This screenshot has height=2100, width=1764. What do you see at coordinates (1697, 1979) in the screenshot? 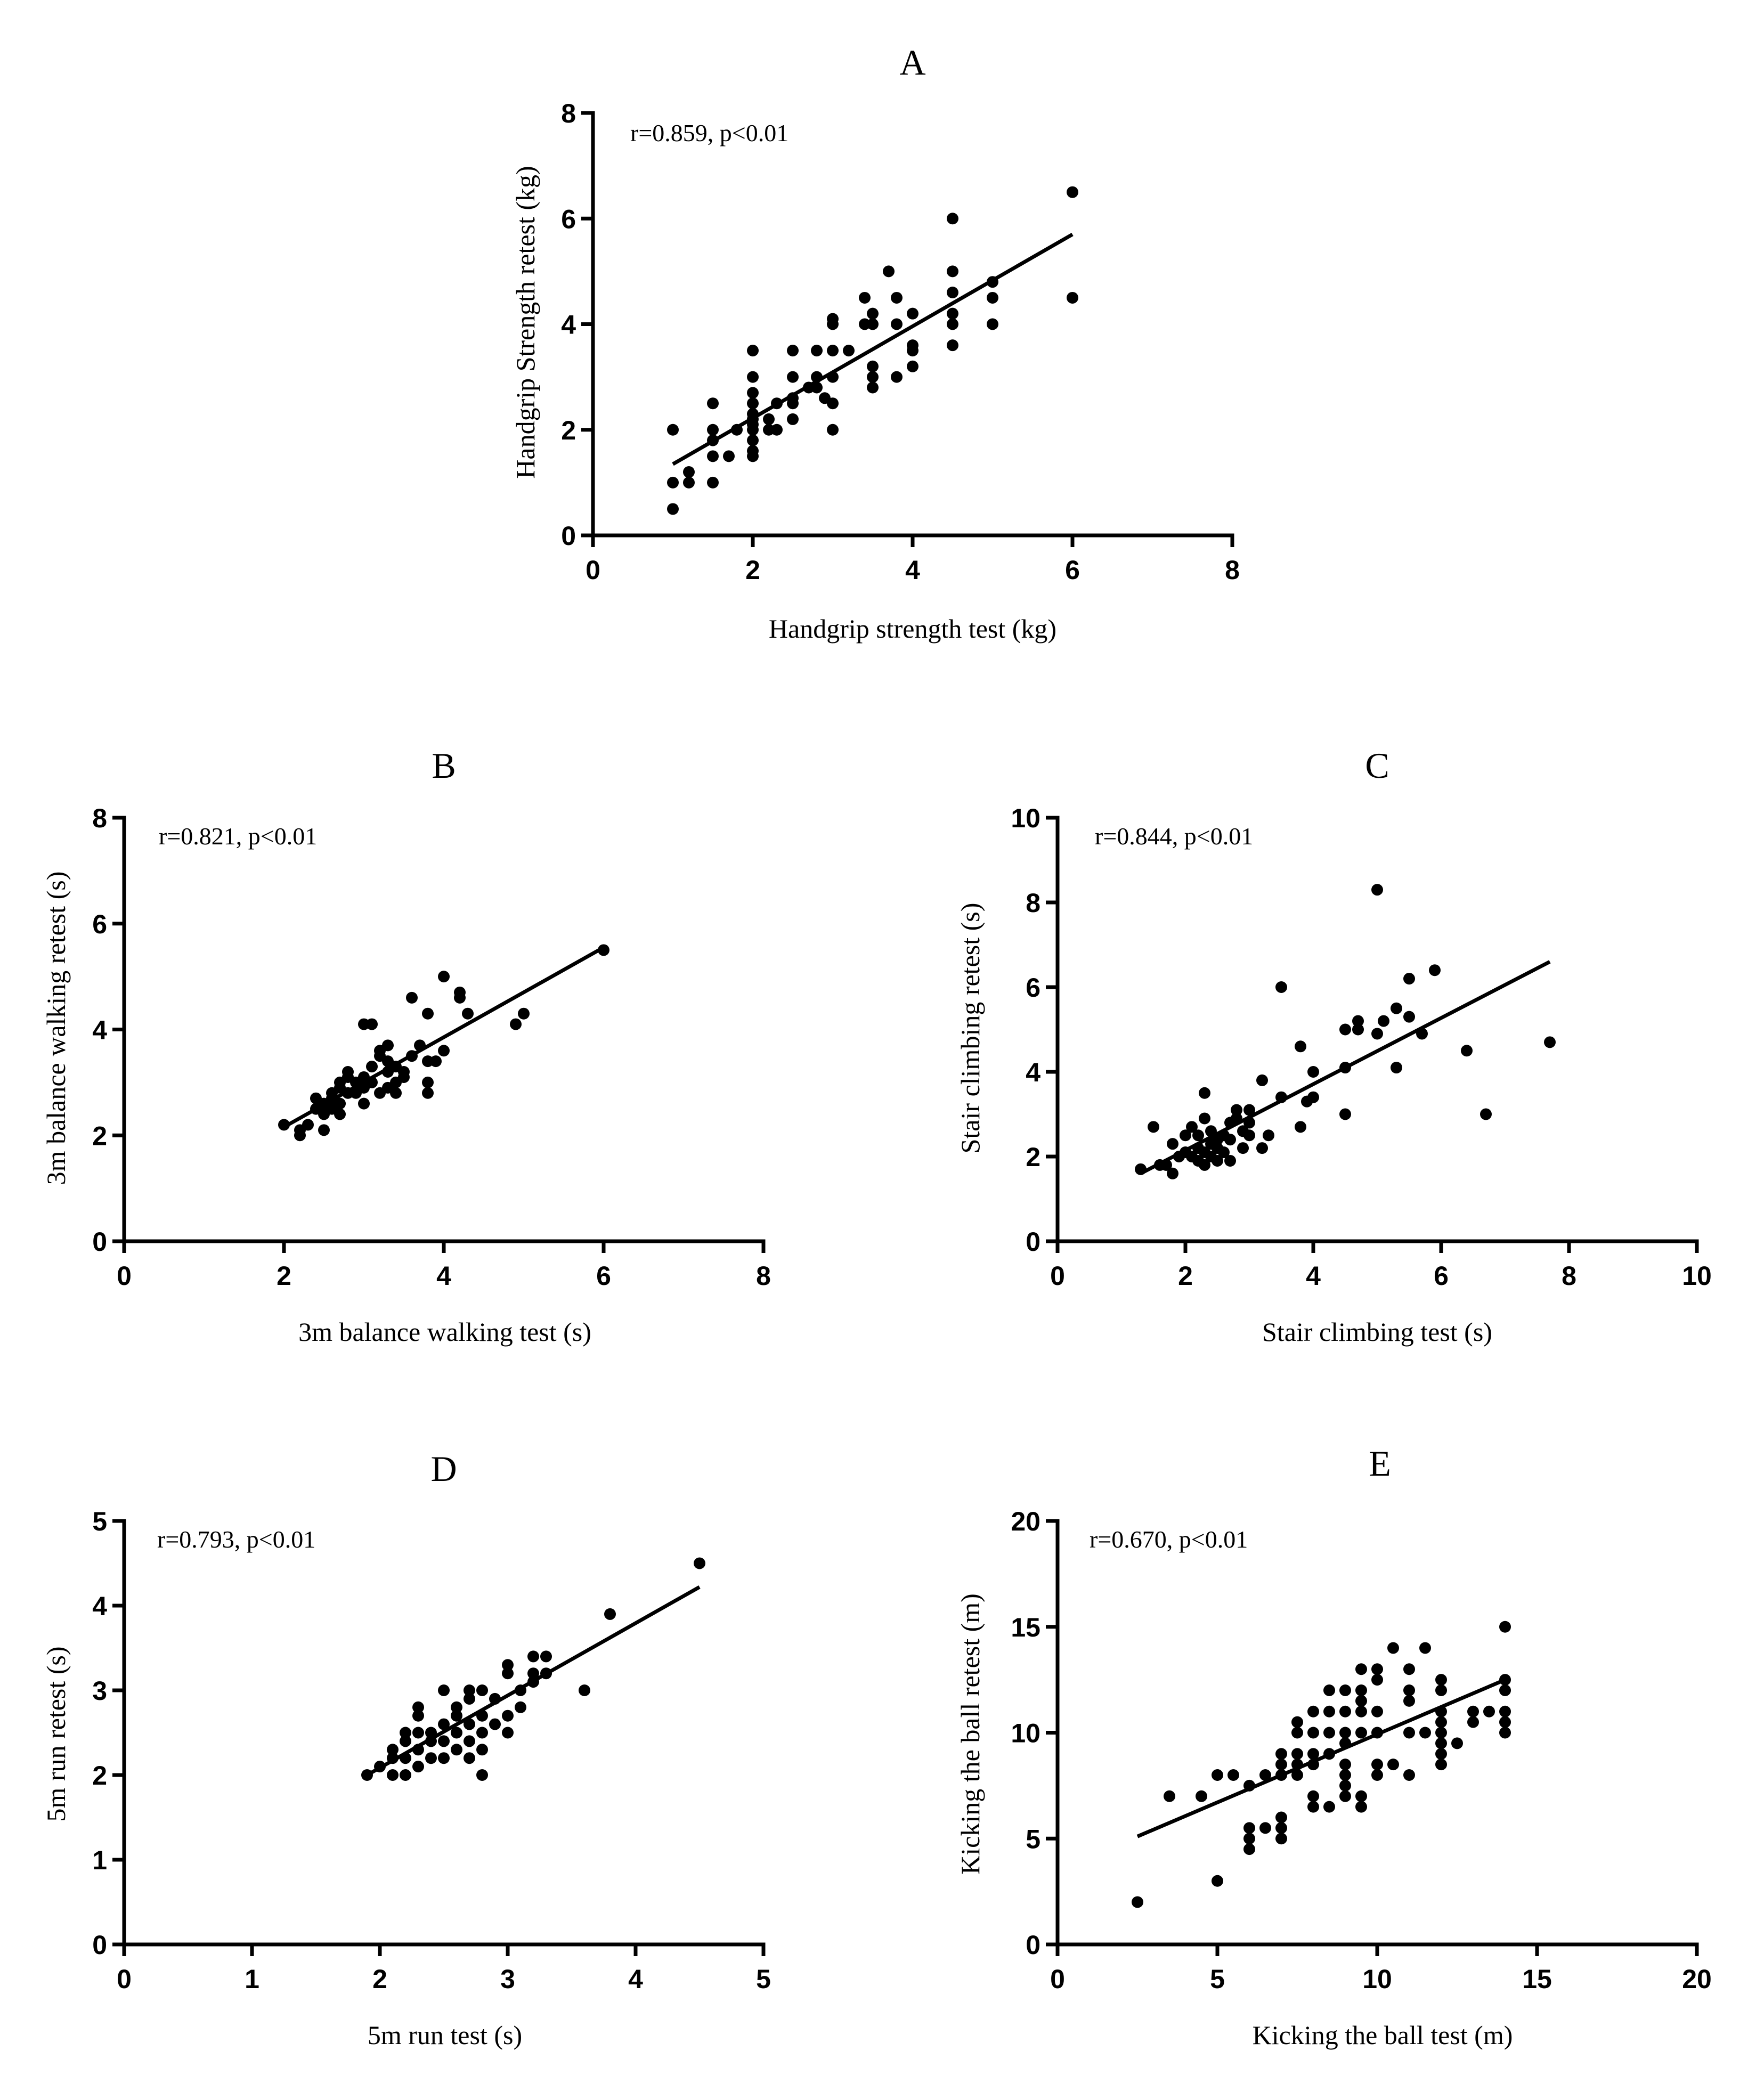
I see `panel-e-x-tick-label: 20` at bounding box center [1697, 1979].